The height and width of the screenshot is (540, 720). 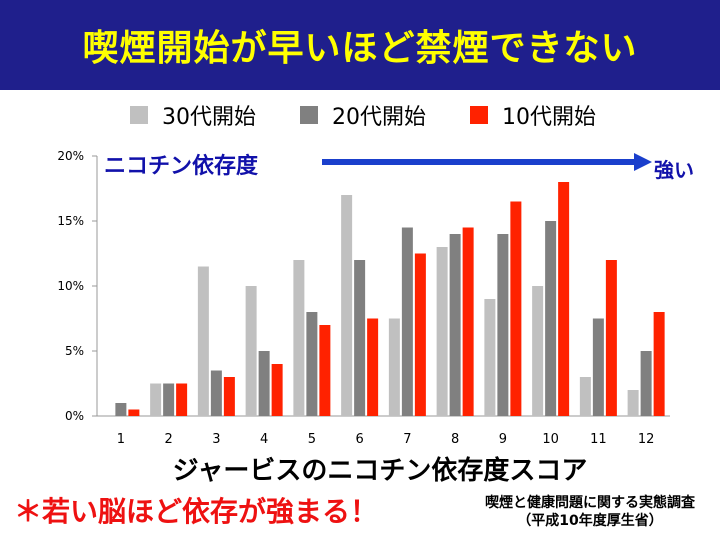 What do you see at coordinates (70, 221) in the screenshot?
I see `y-tick-label: 15%` at bounding box center [70, 221].